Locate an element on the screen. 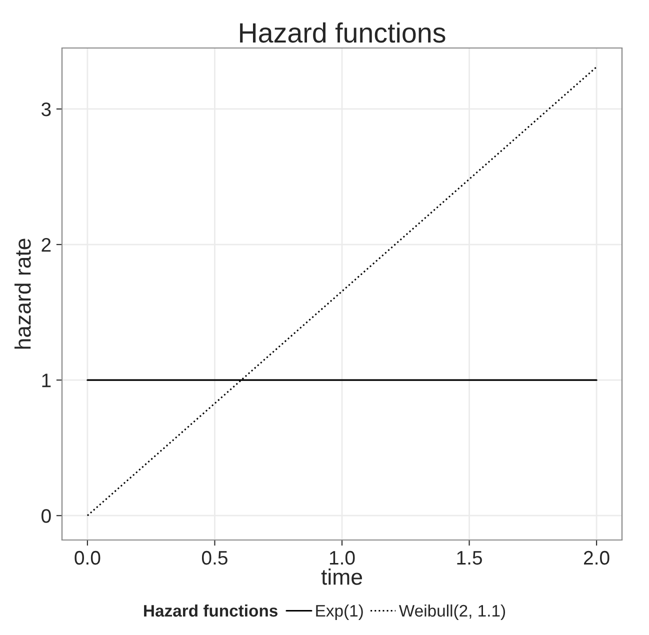 This screenshot has height=635, width=649. y-tick-label: 2 is located at coordinates (46, 245).